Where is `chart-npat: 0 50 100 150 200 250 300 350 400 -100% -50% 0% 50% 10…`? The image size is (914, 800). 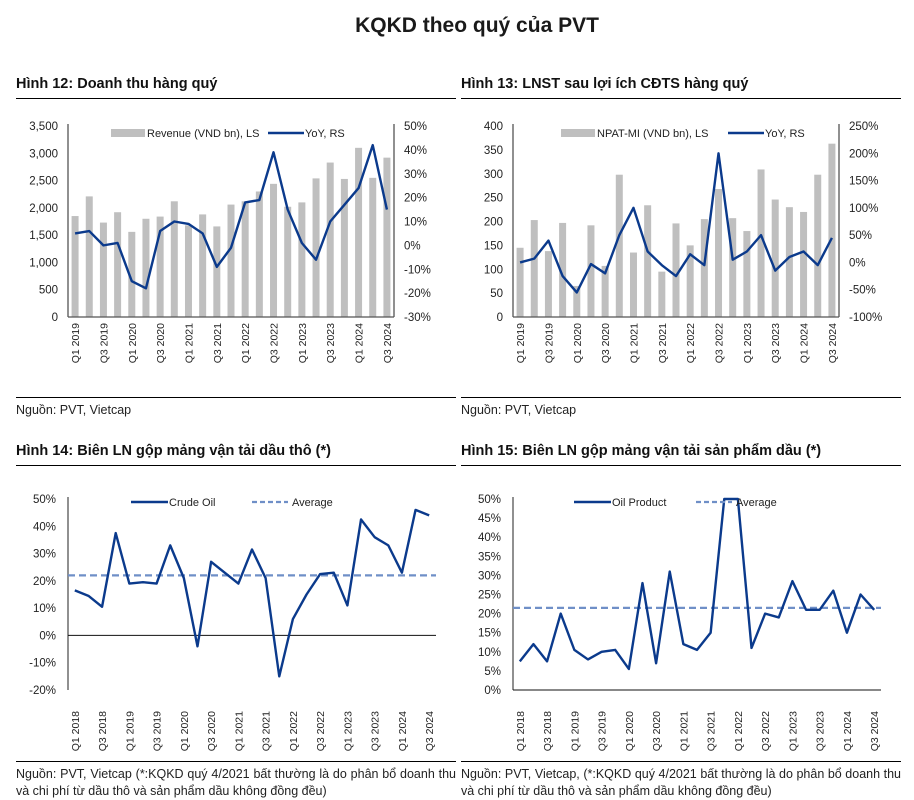
chart-npat: 0 50 100 150 200 250 300 350 400 -100% -50% 0% 50% 10… is located at coordinates (683, 242).